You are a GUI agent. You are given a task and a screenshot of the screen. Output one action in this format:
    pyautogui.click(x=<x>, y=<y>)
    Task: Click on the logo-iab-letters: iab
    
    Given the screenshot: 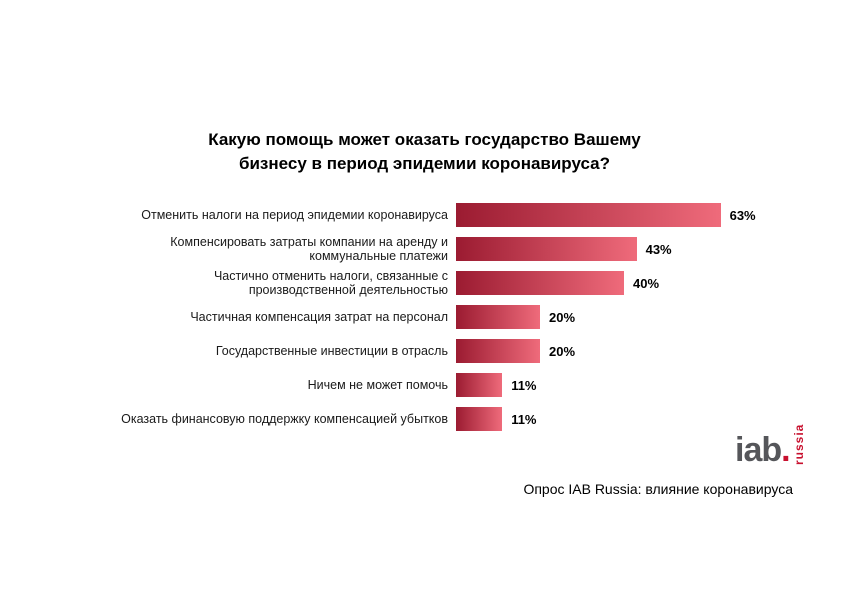 What is the action you would take?
    pyautogui.click(x=758, y=450)
    